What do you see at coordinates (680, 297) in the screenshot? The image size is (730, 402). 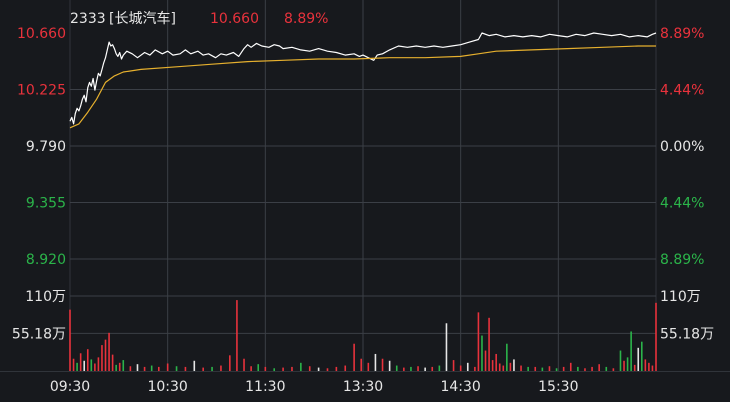 I see `volume-tick-label-right: 110万` at bounding box center [680, 297].